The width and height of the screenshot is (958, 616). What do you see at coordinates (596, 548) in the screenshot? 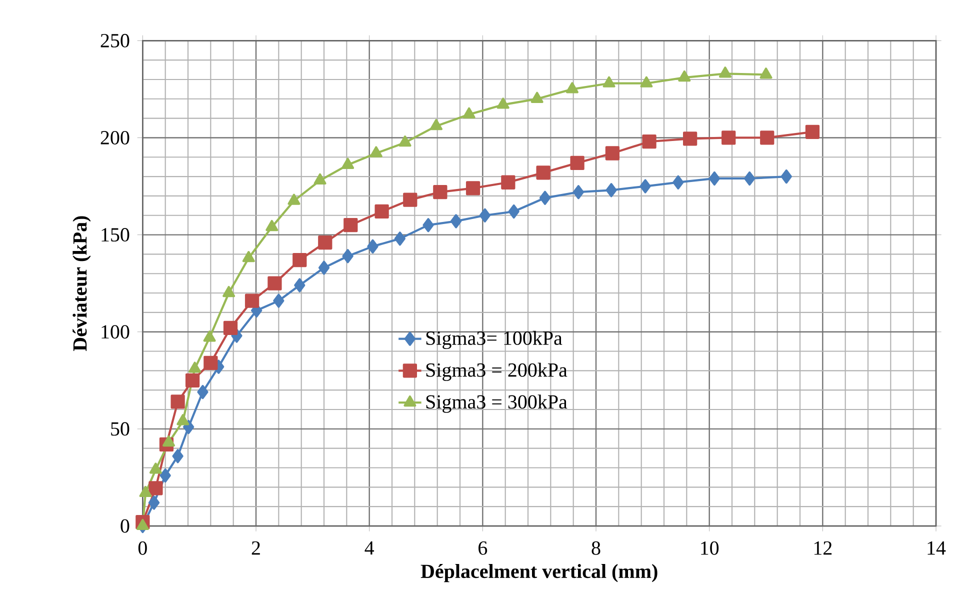
I see `x-tick-label: 8` at bounding box center [596, 548].